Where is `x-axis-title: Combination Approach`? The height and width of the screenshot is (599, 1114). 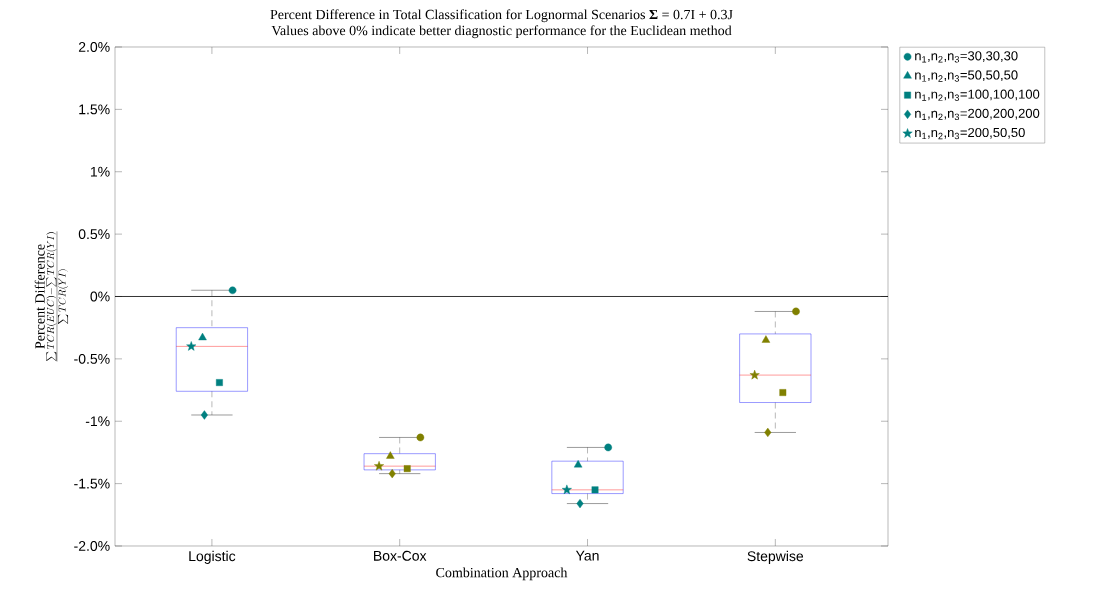 x-axis-title: Combination Approach is located at coordinates (502, 574).